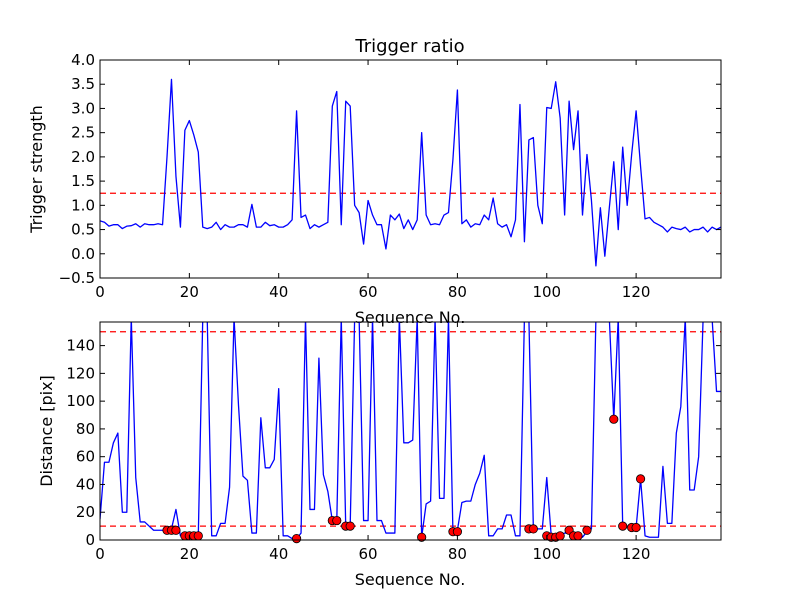 The height and width of the screenshot is (604, 800). Describe the element at coordinates (85, 512) in the screenshot. I see `distance-y-tick-label: 20` at that location.